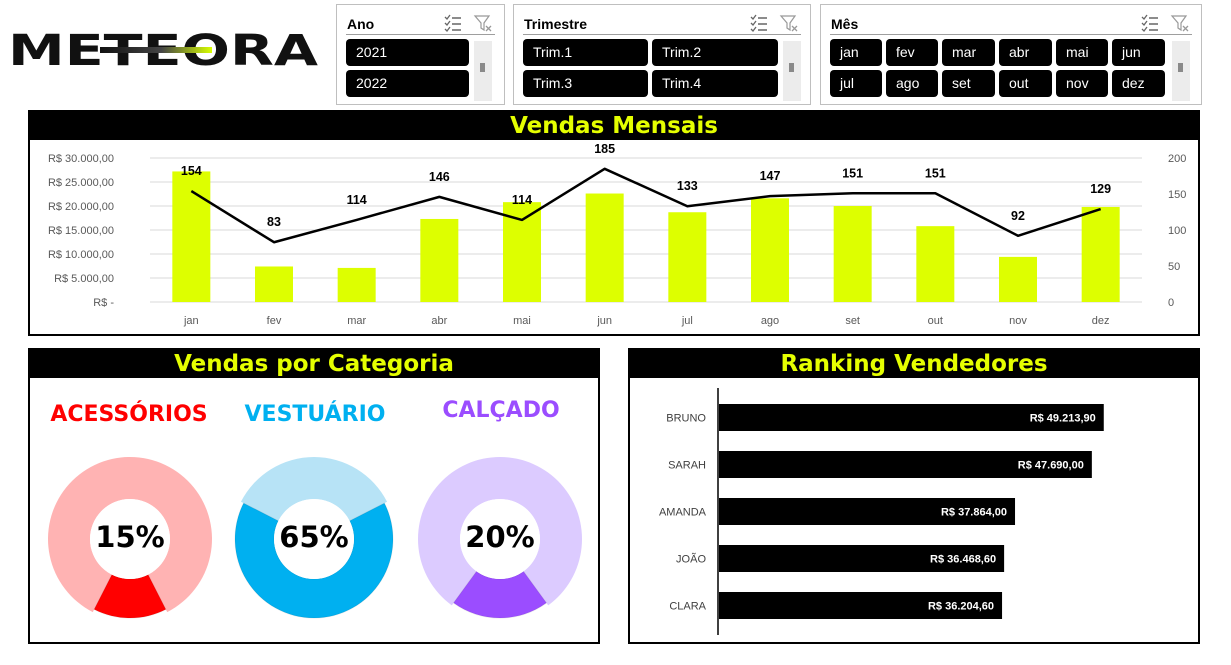 The width and height of the screenshot is (1231, 665). Describe the element at coordinates (1063, 419) in the screenshot. I see `seller-value-label: R$ 49.213,90` at that location.